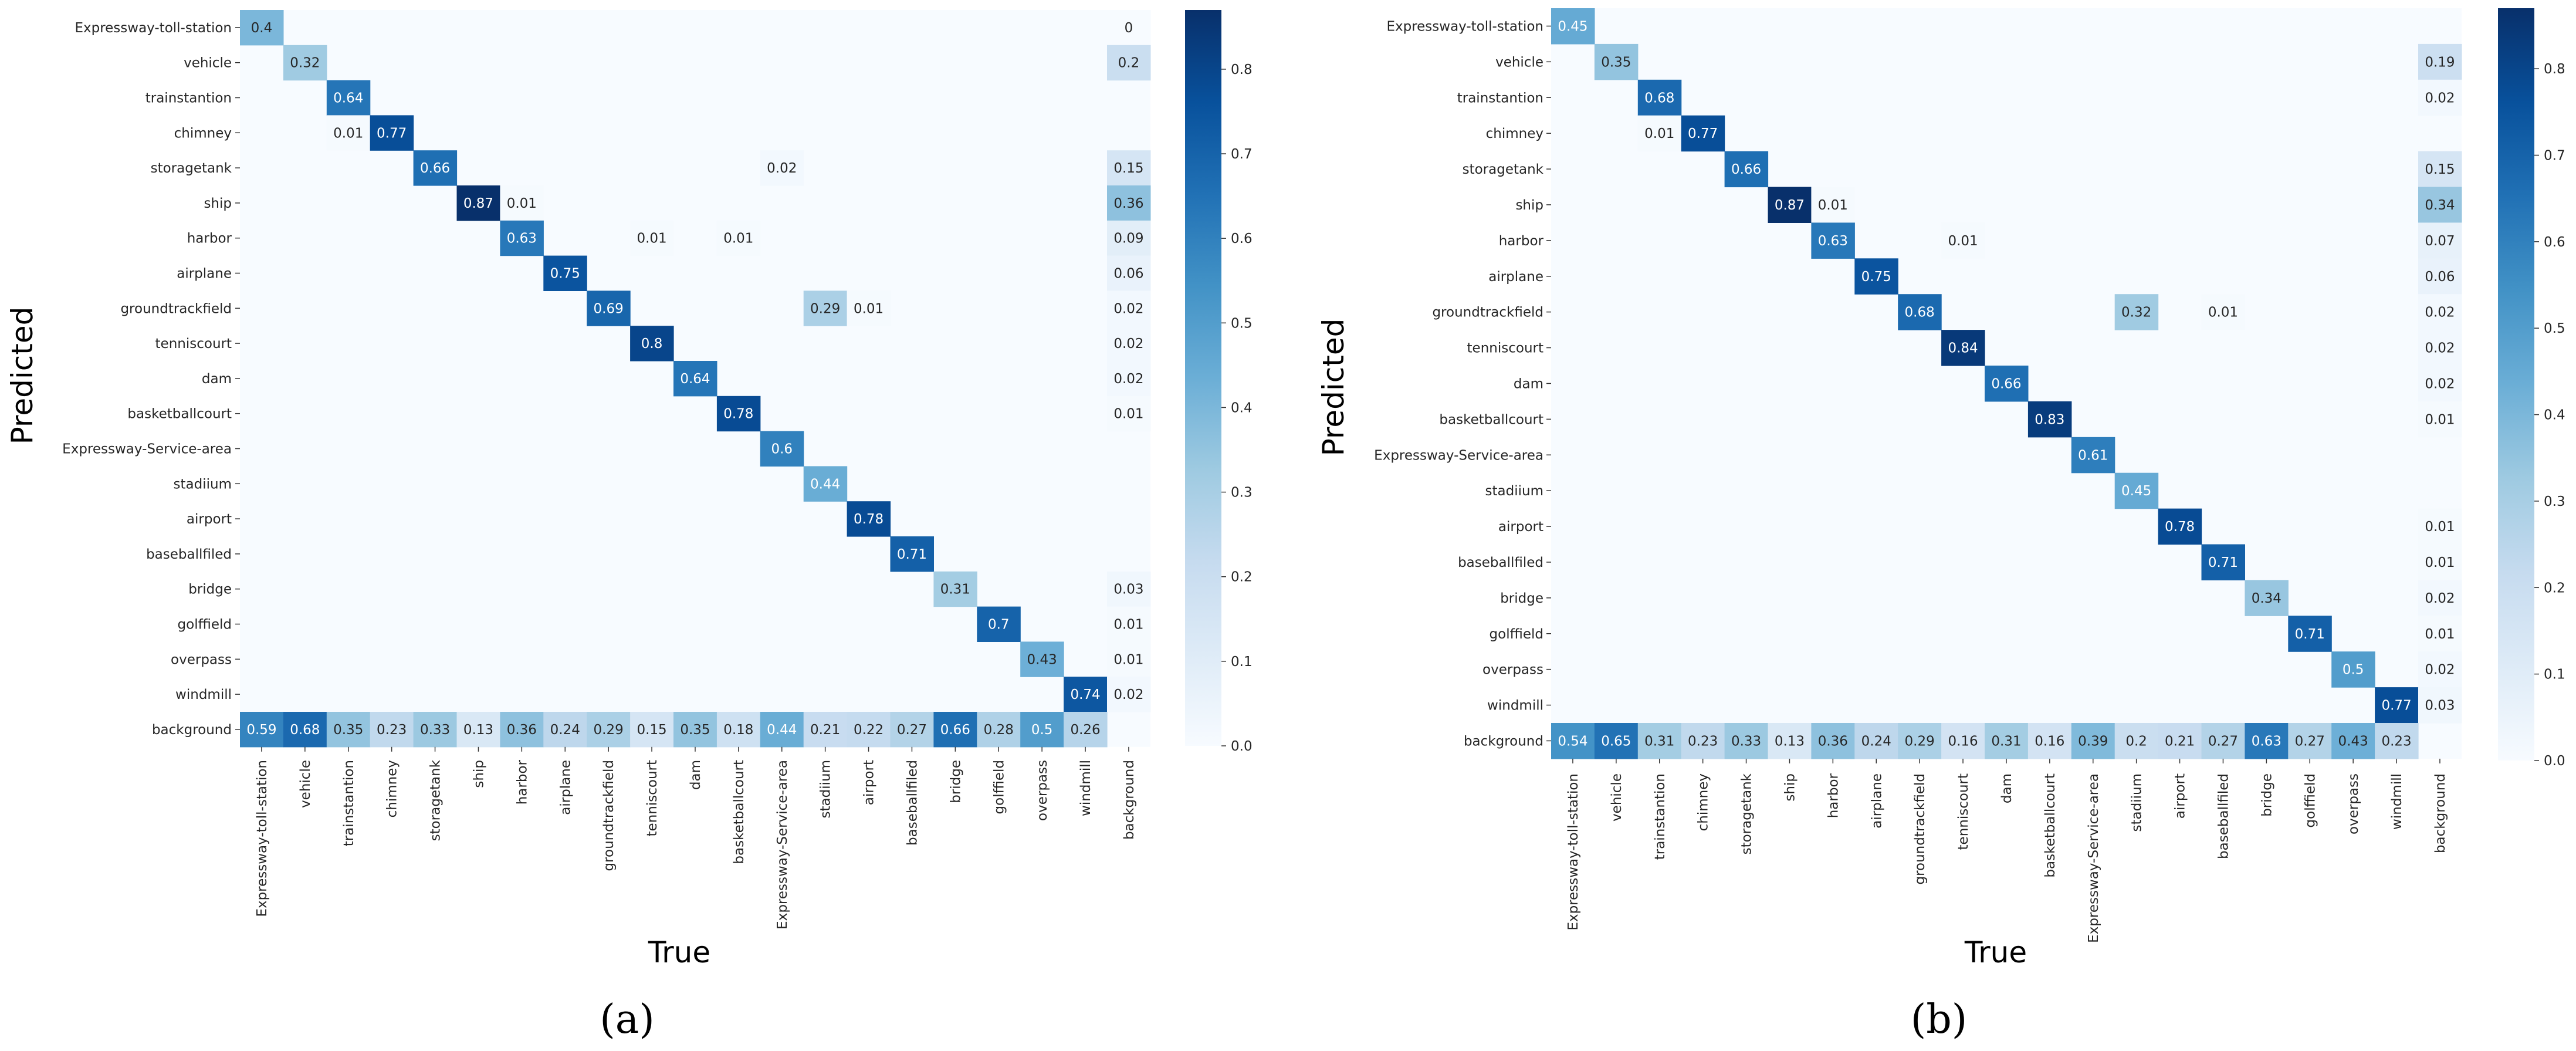 This screenshot has width=2576, height=1051. Describe the element at coordinates (695, 775) in the screenshot. I see `x-tick-label: dam` at that location.